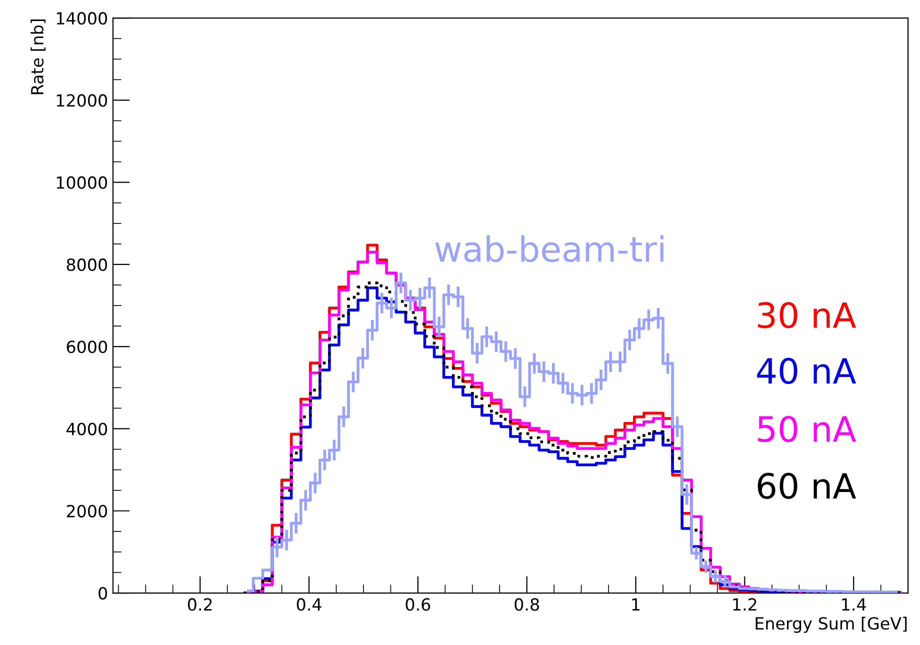 The height and width of the screenshot is (645, 920). What do you see at coordinates (87, 265) in the screenshot?
I see `y-tick-label: 8000` at bounding box center [87, 265].